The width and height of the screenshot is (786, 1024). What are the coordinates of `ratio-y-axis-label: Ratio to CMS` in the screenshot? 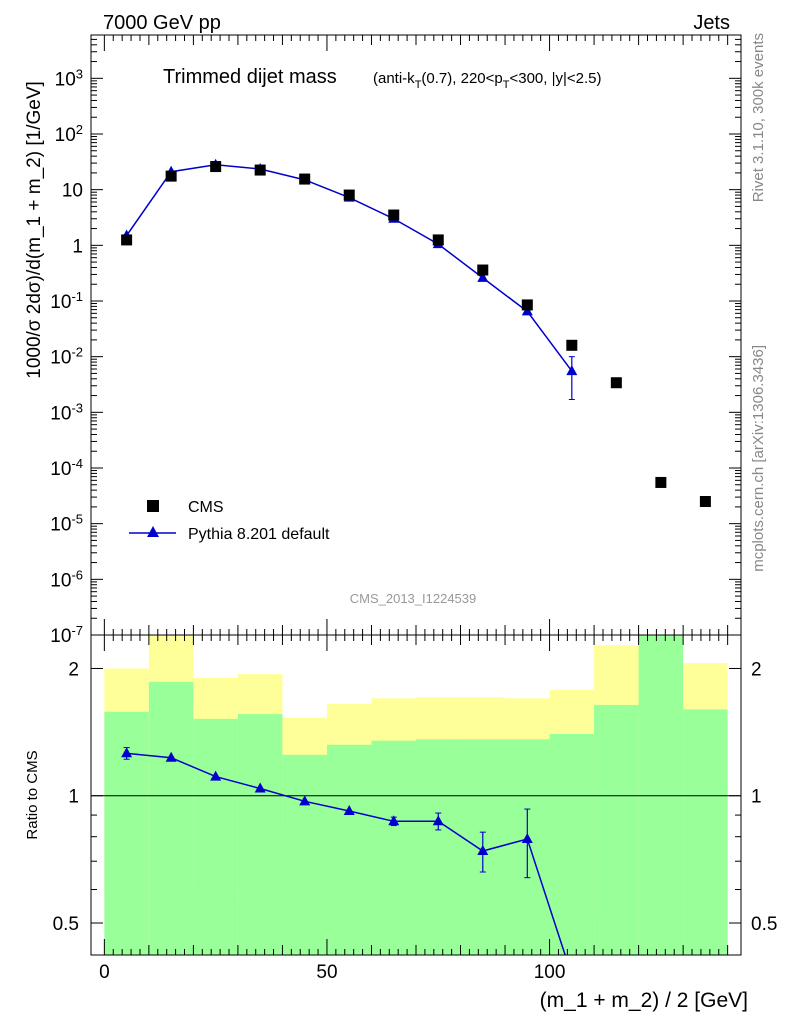 It's located at (32, 794).